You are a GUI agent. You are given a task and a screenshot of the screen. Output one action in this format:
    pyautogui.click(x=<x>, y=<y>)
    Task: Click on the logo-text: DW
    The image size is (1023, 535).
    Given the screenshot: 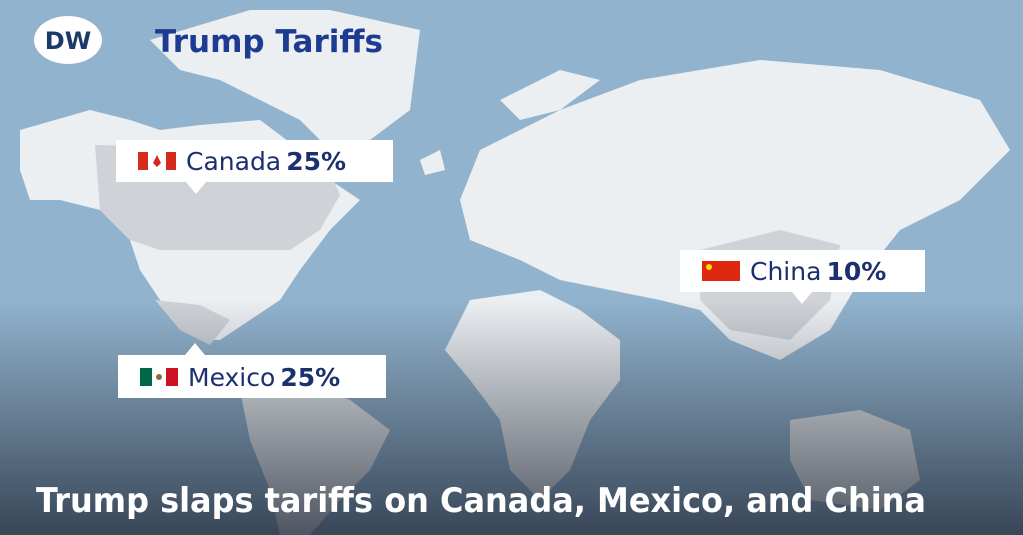 What is the action you would take?
    pyautogui.click(x=68, y=41)
    